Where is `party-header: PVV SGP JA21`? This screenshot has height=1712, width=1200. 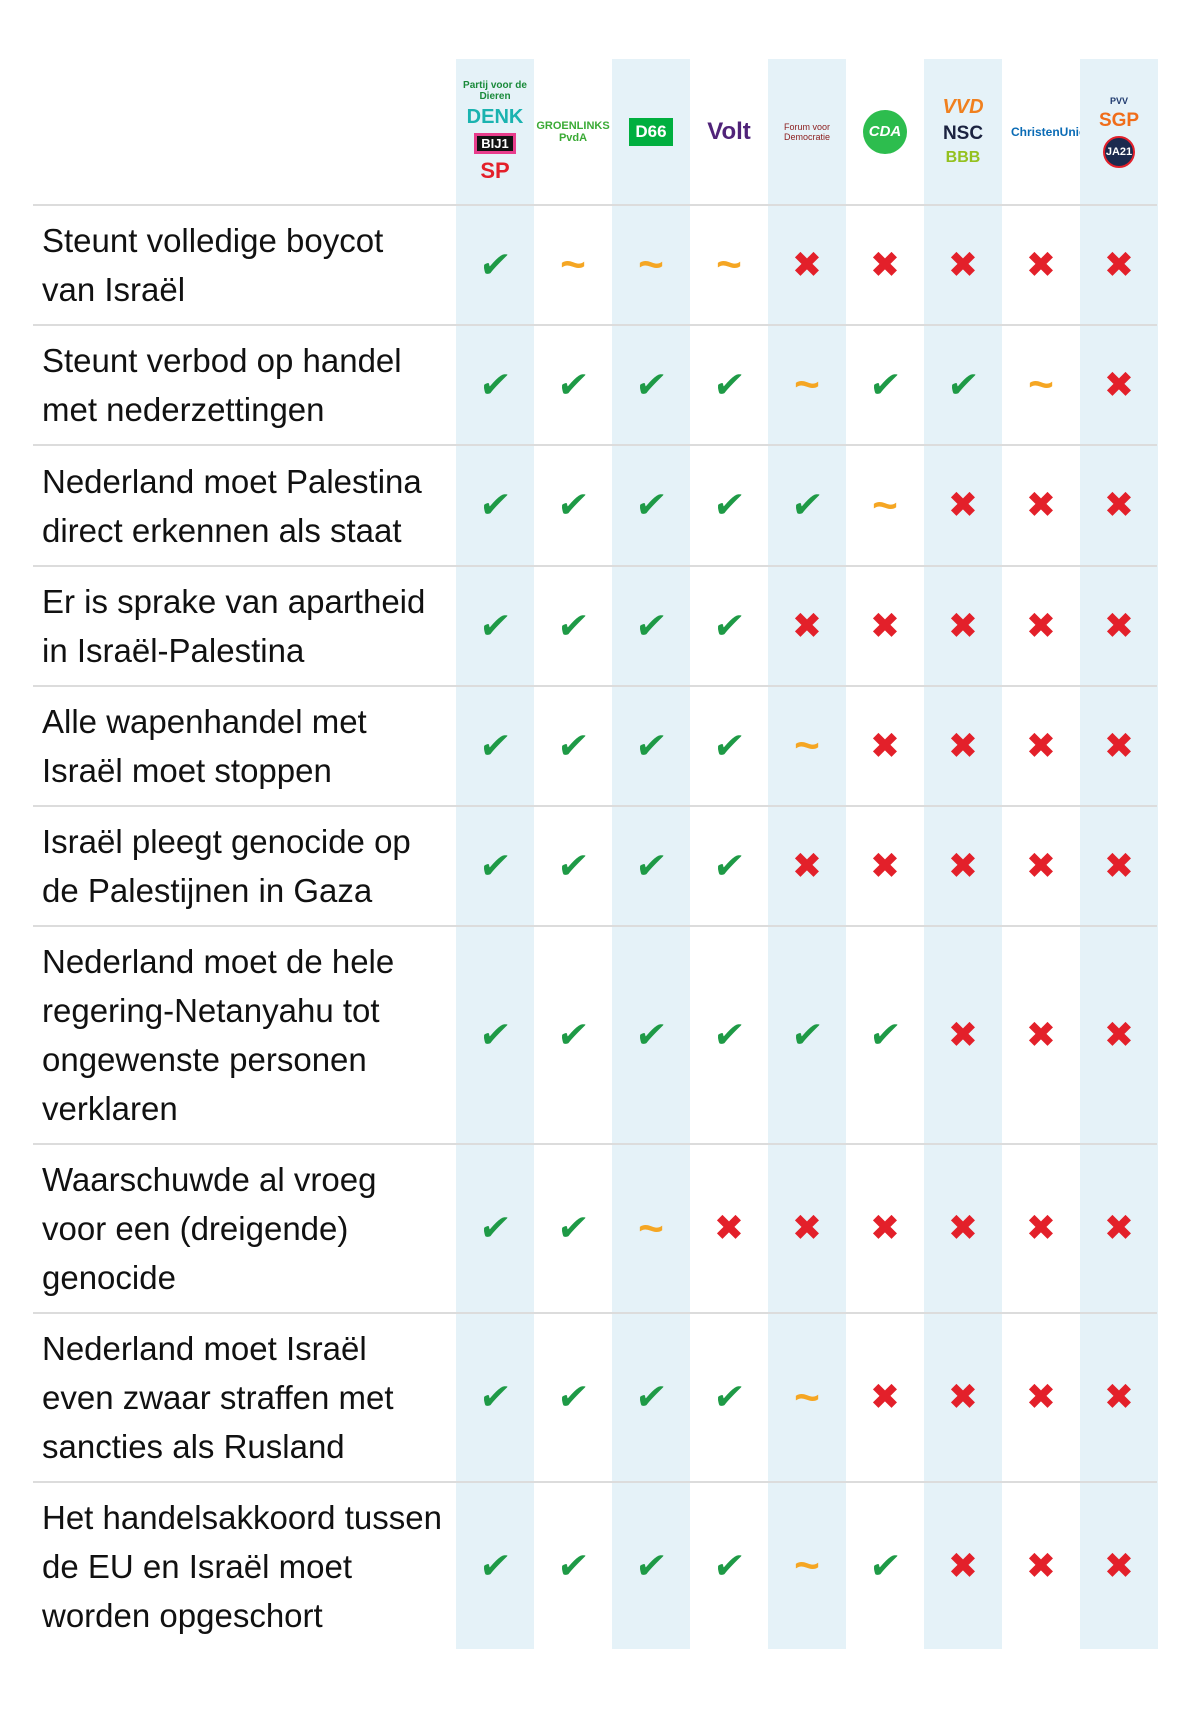
party-header: PVV SGP JA21 is located at coordinates (1119, 131).